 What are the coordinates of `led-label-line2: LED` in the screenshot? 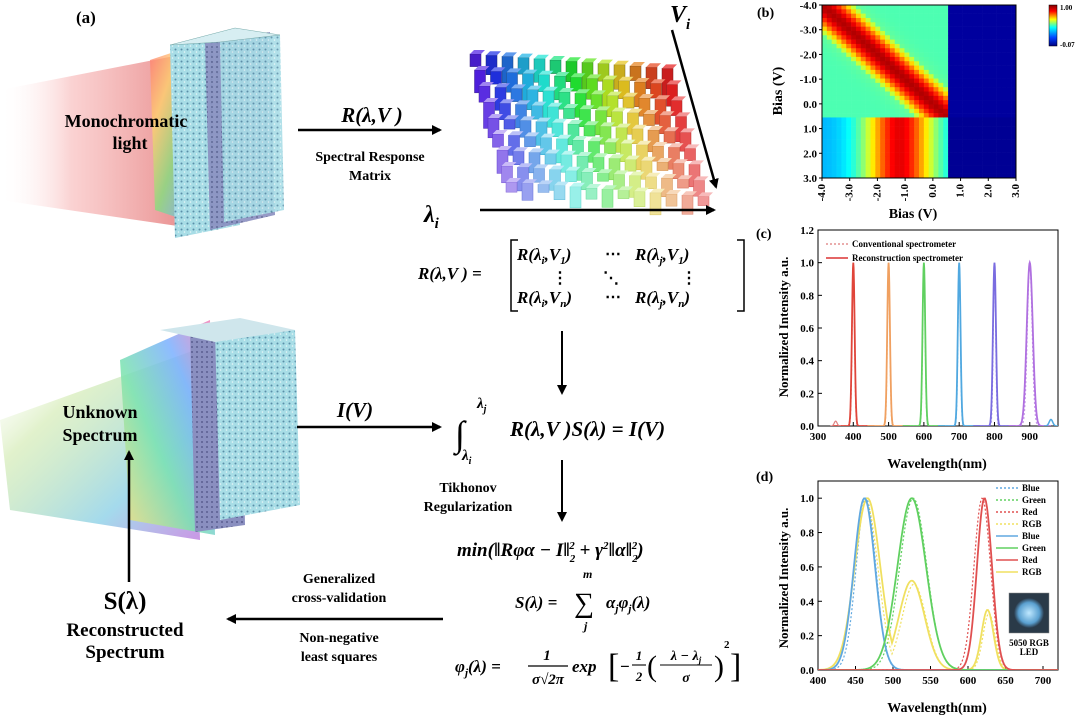 It's located at (1029, 652).